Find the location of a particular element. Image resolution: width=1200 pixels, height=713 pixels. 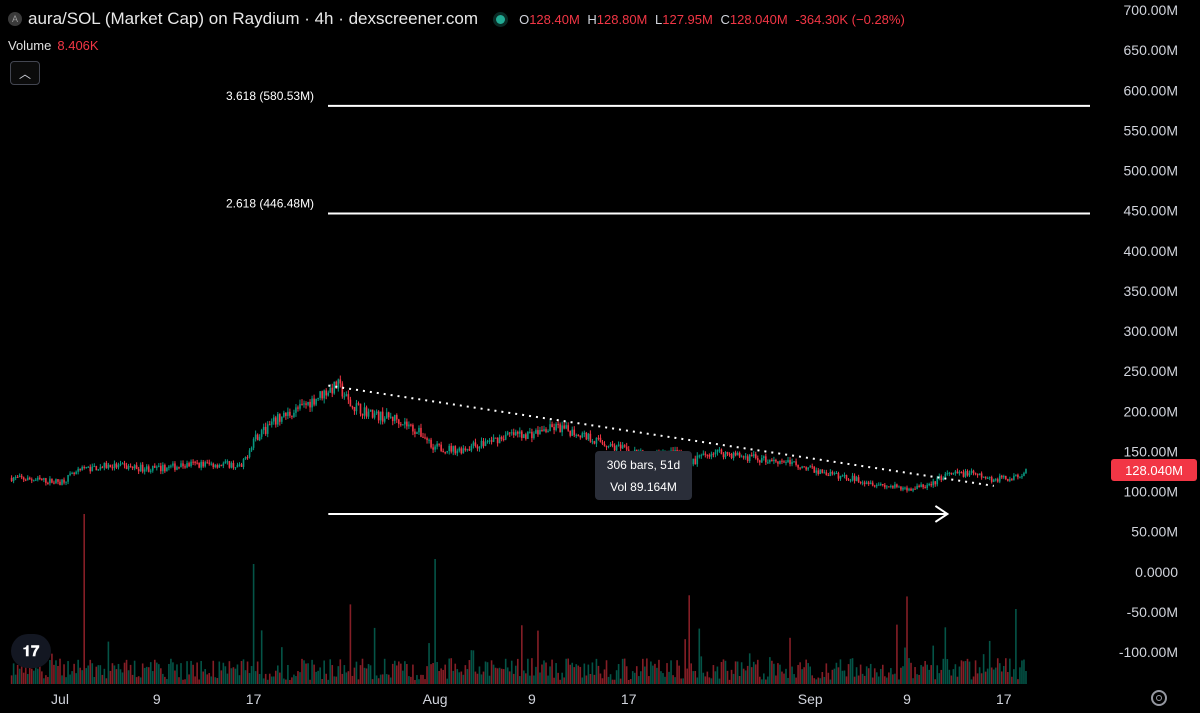

price-candles is located at coordinates (518, 434).